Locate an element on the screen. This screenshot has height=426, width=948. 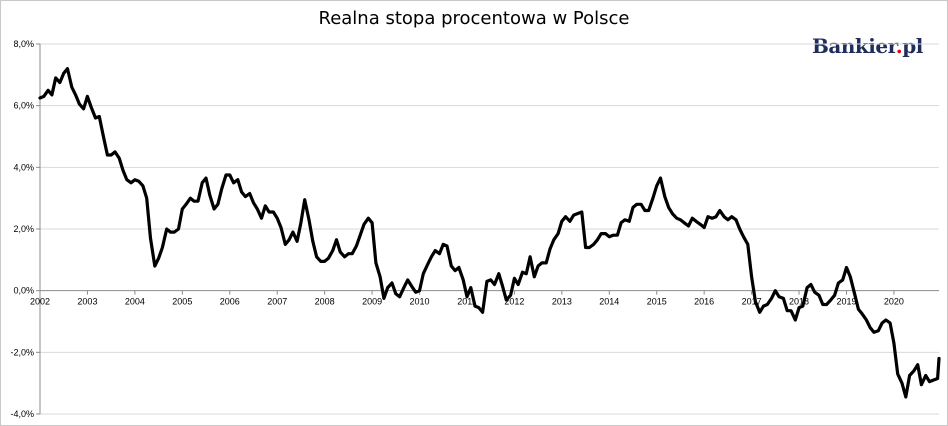
x-tick-label: 2015 is located at coordinates (657, 302).